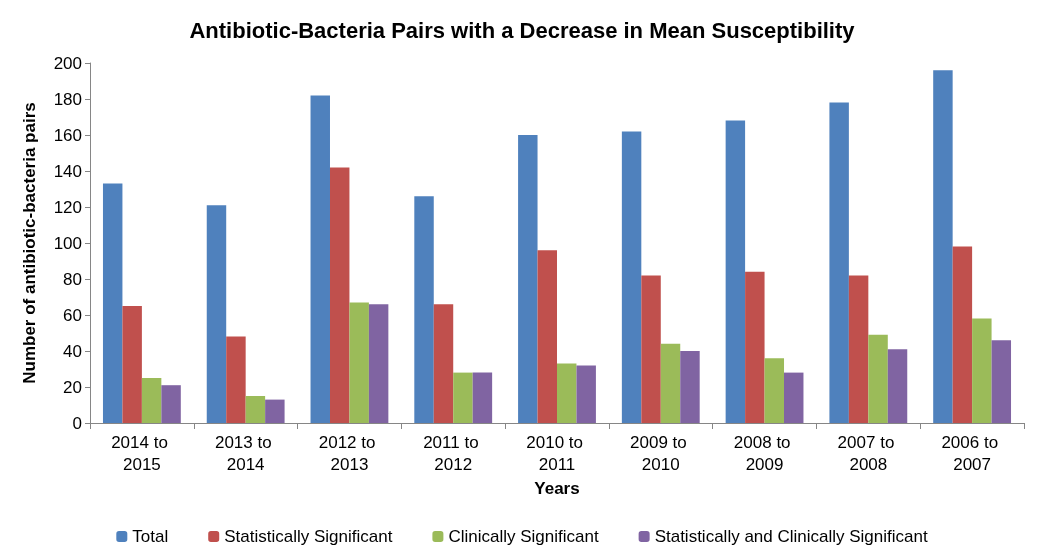  What do you see at coordinates (142, 453) in the screenshot?
I see `x-tick-label: 2014 to 2015` at bounding box center [142, 453].